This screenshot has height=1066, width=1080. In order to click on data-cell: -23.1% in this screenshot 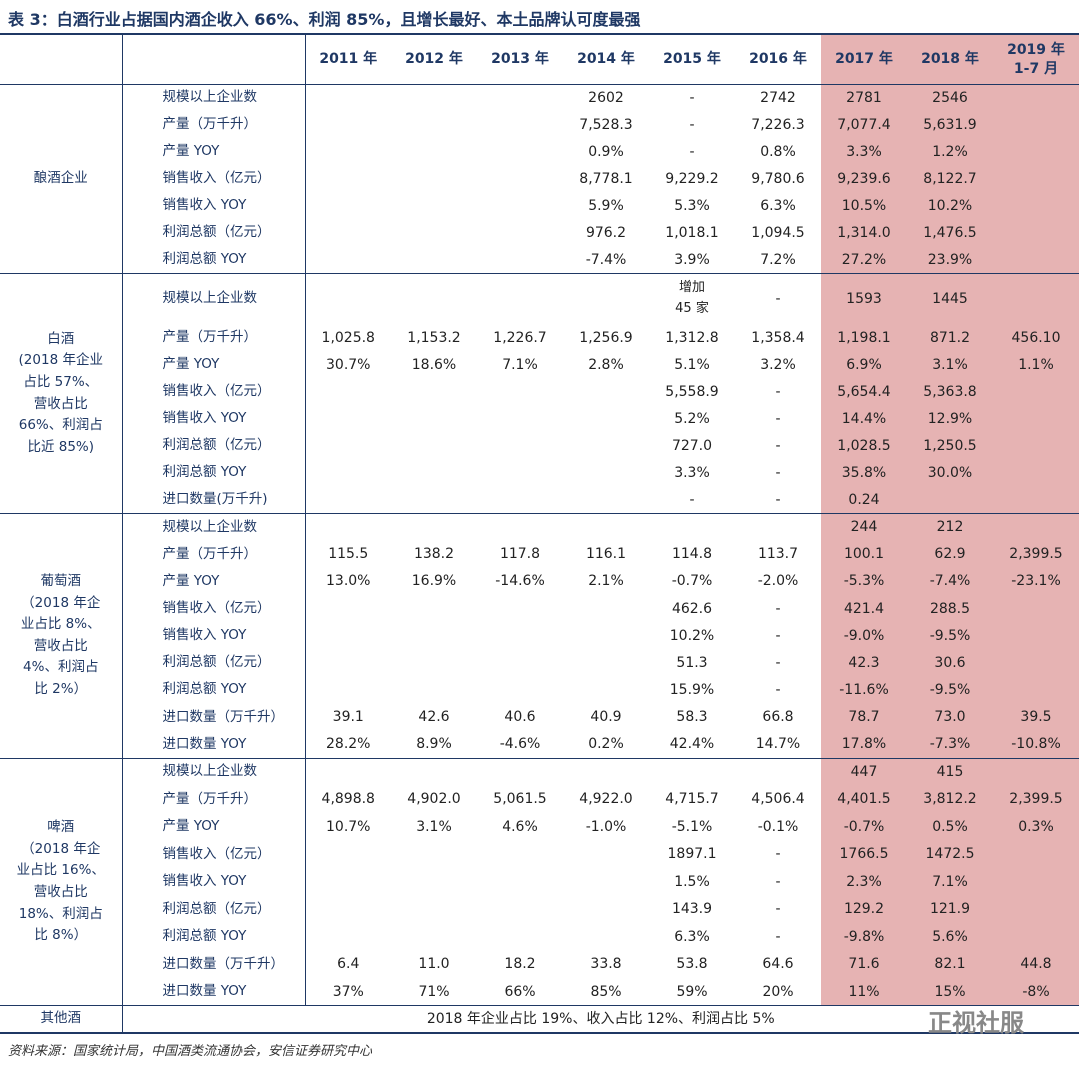, I will do `click(1036, 581)`.